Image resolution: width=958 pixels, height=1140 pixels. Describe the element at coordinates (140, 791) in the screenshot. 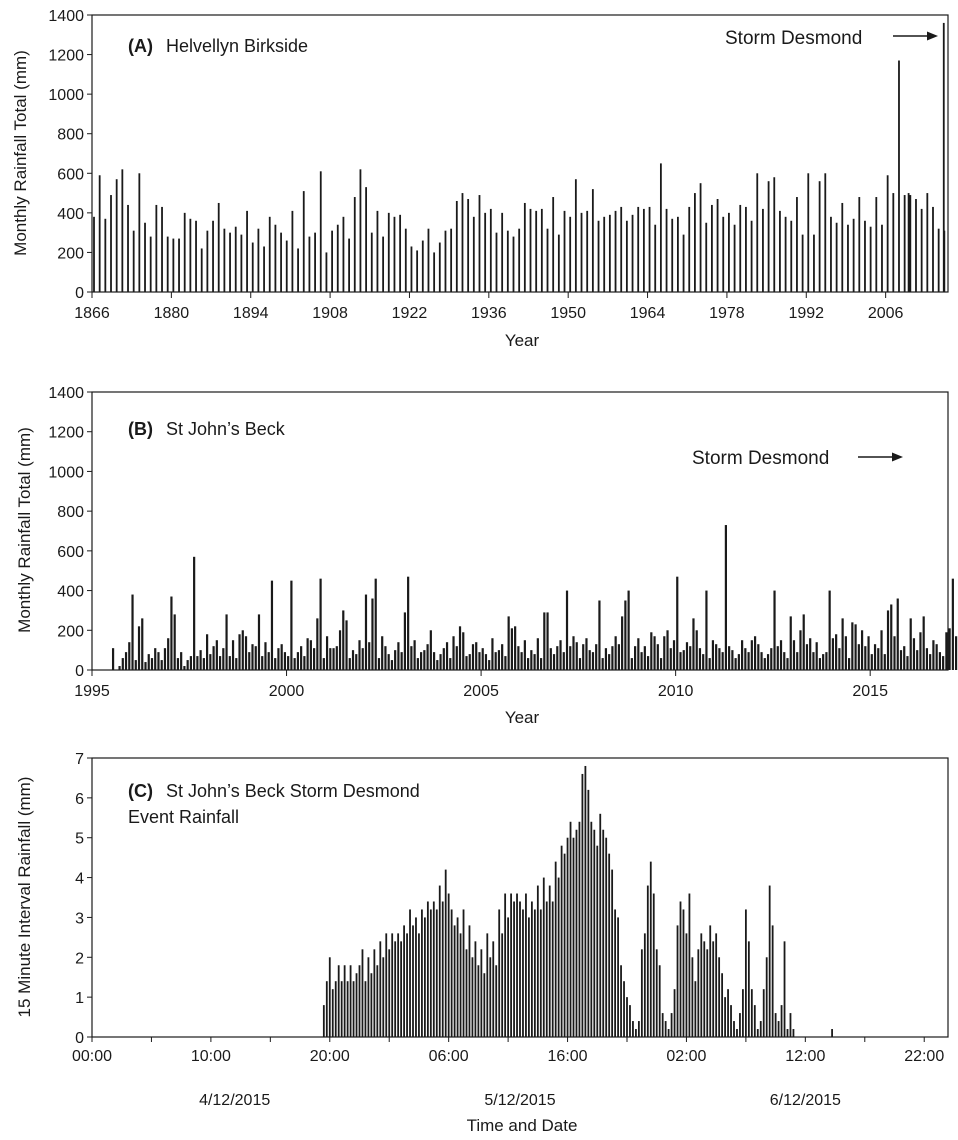

I see `panel-c-letter: (C)` at that location.